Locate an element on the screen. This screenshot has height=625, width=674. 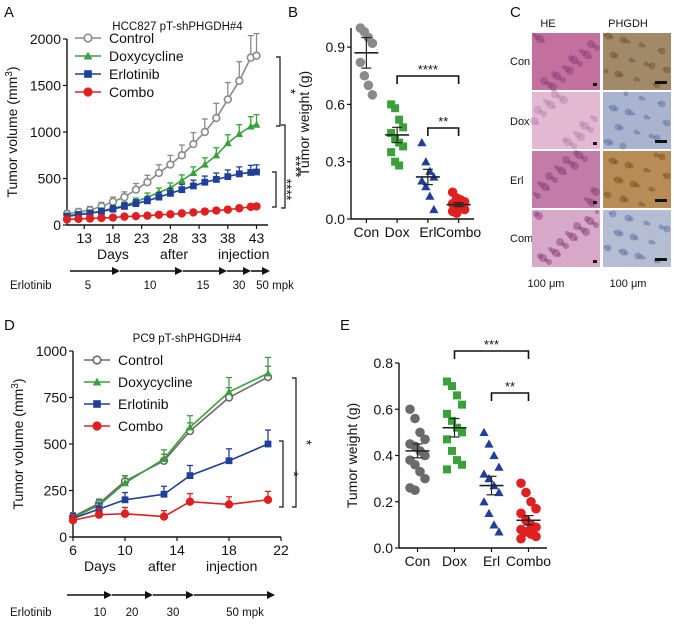
panelD-legend-label-erlotinib: Erlotinib is located at coordinates (143, 404).